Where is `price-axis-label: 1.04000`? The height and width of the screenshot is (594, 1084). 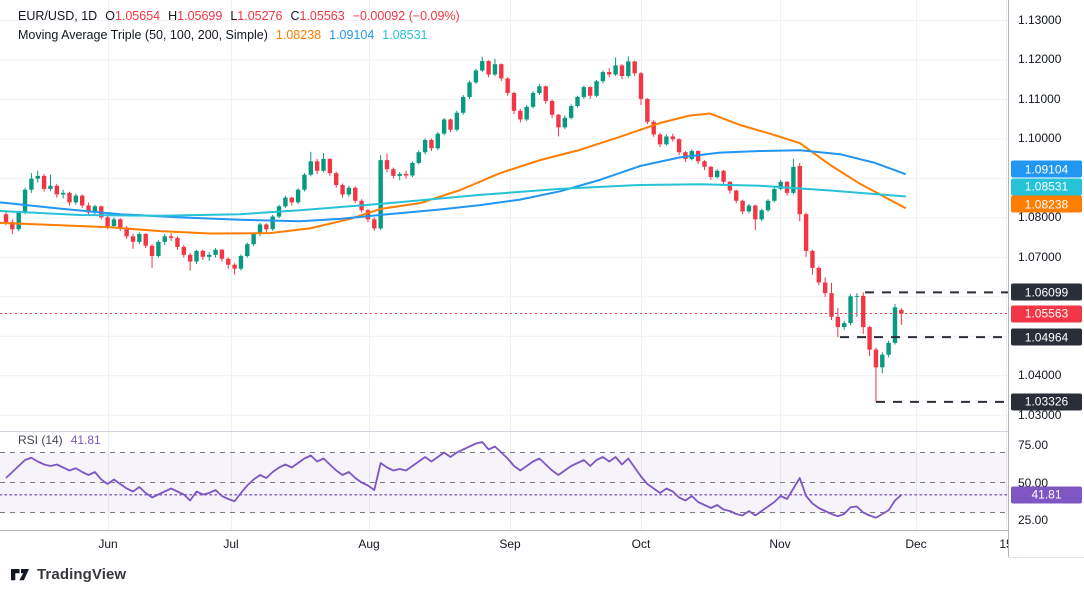
price-axis-label: 1.04000 is located at coordinates (1040, 375).